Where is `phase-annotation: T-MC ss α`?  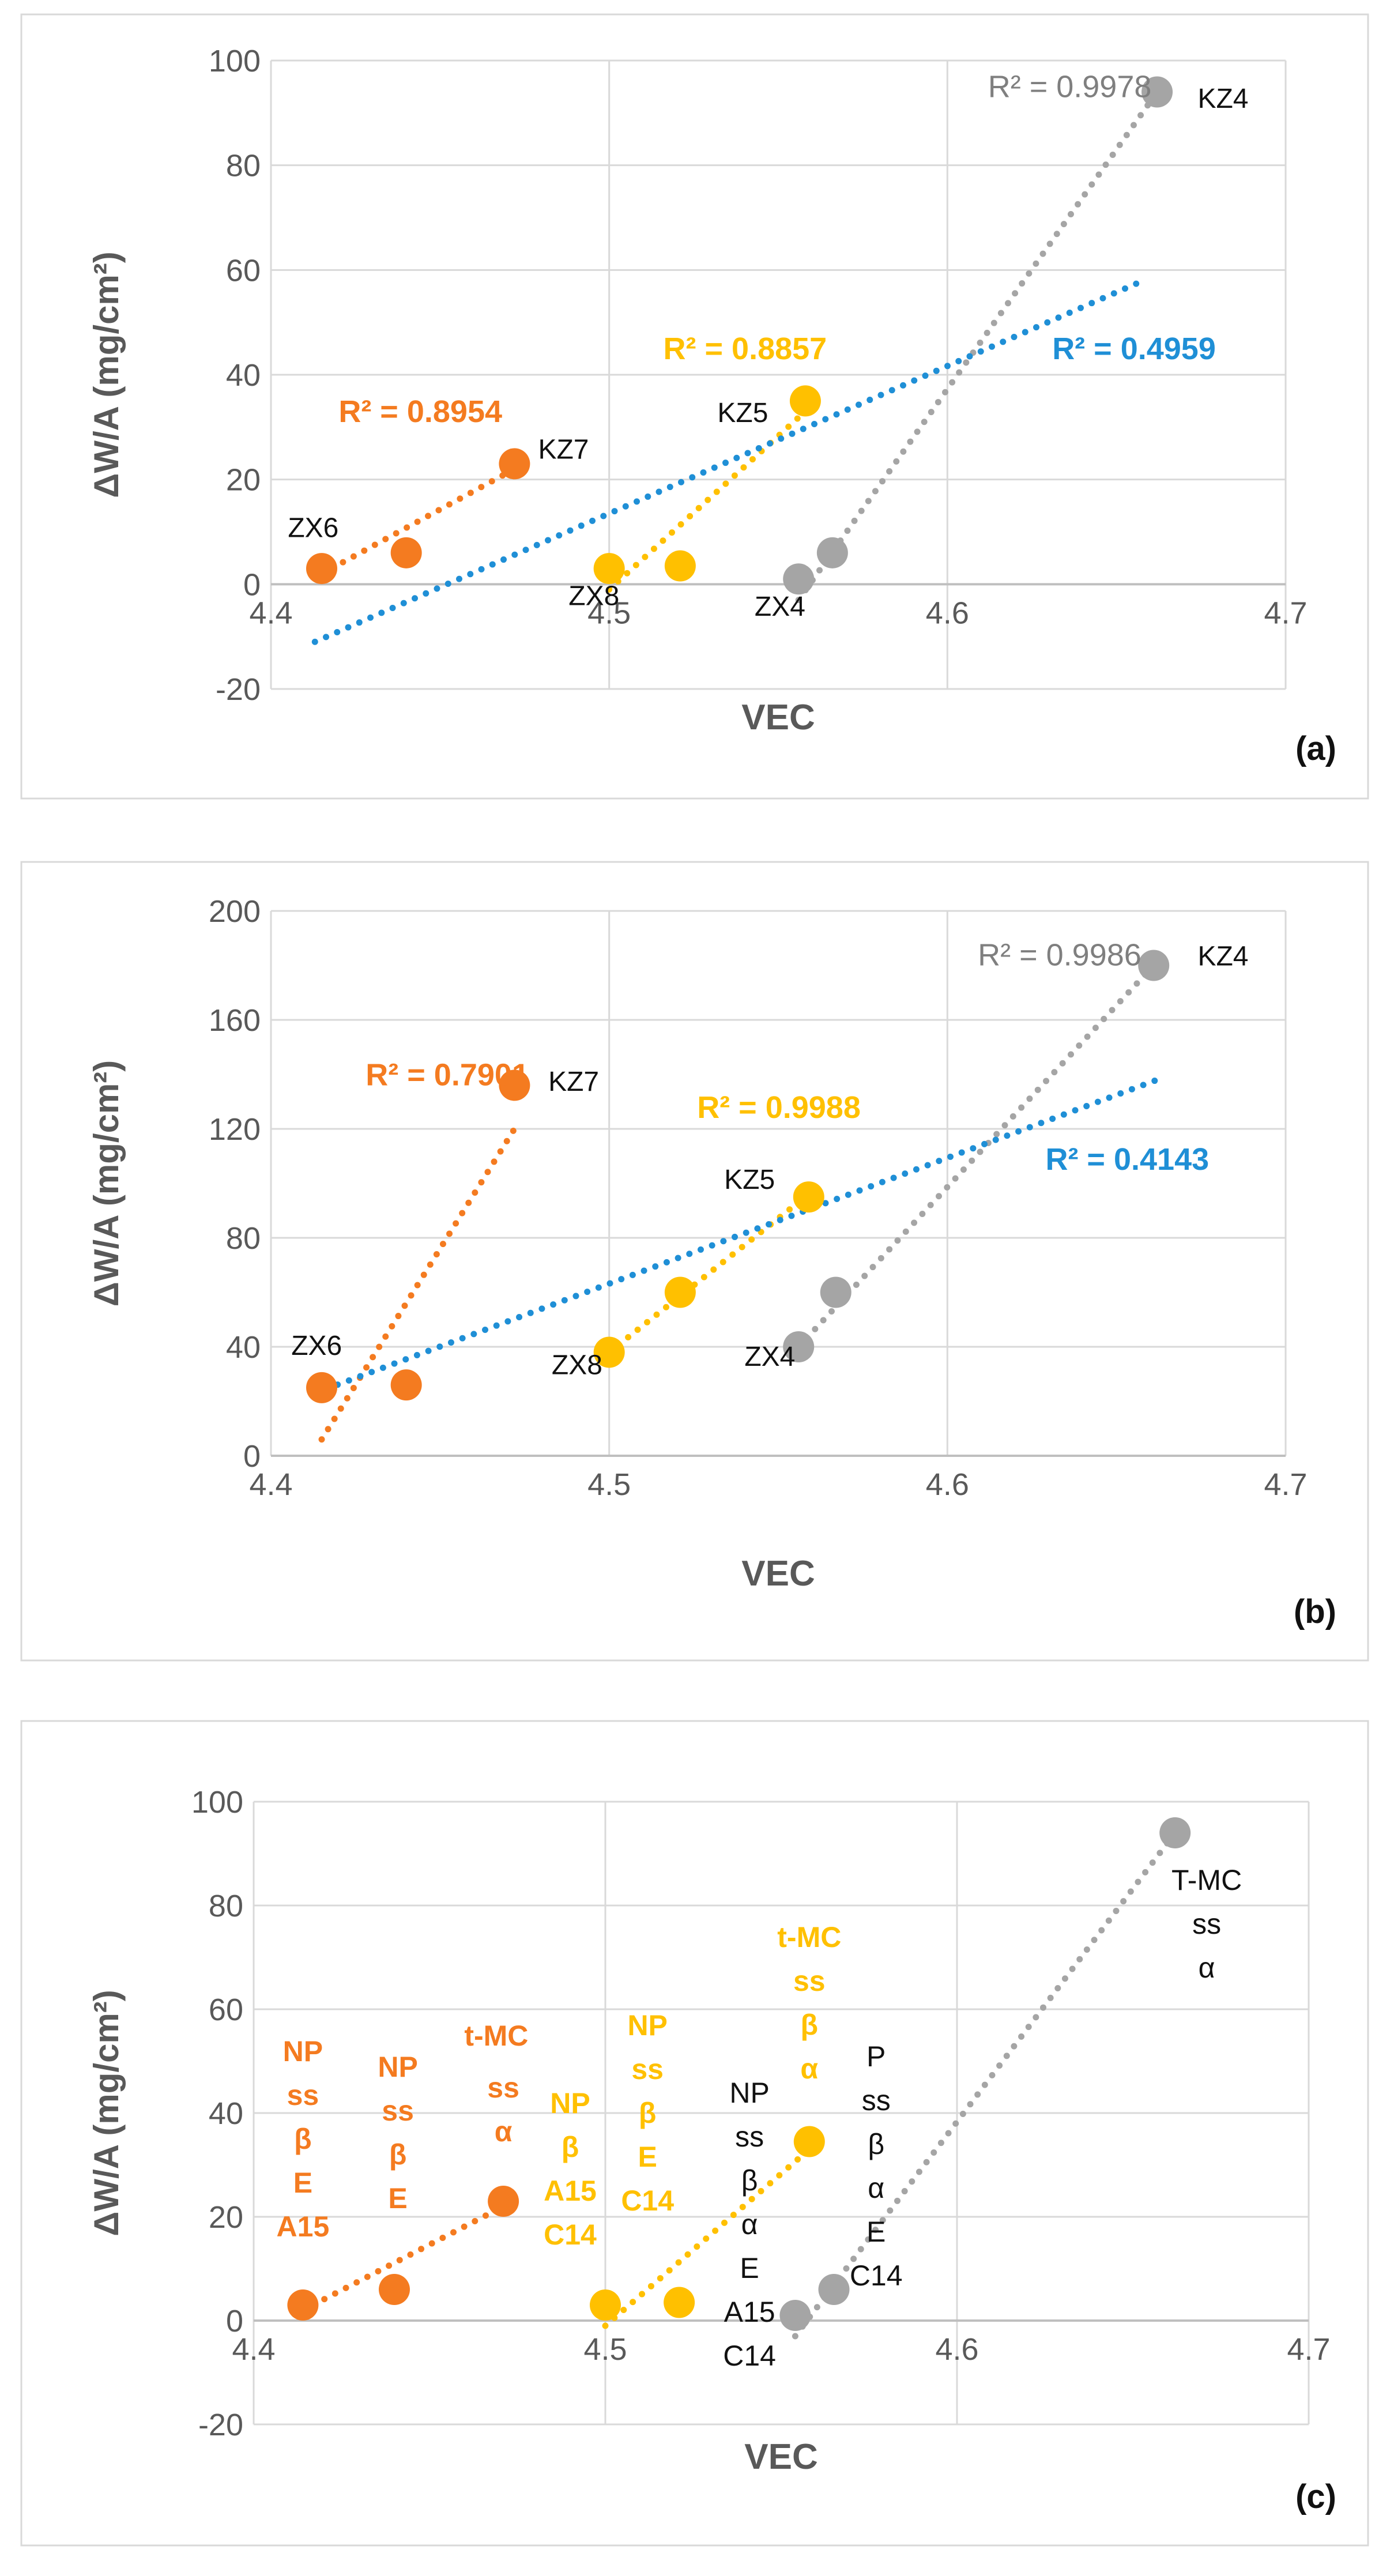 phase-annotation: T-MC ss α is located at coordinates (1207, 1924).